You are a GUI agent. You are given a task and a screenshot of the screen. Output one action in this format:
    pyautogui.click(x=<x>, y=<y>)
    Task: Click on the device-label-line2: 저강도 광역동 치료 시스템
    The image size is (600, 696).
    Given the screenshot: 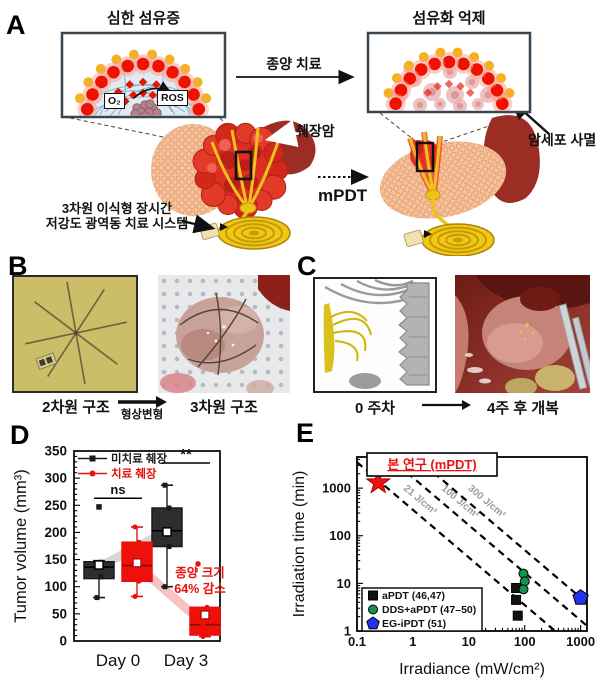 What is the action you would take?
    pyautogui.click(x=117, y=223)
    